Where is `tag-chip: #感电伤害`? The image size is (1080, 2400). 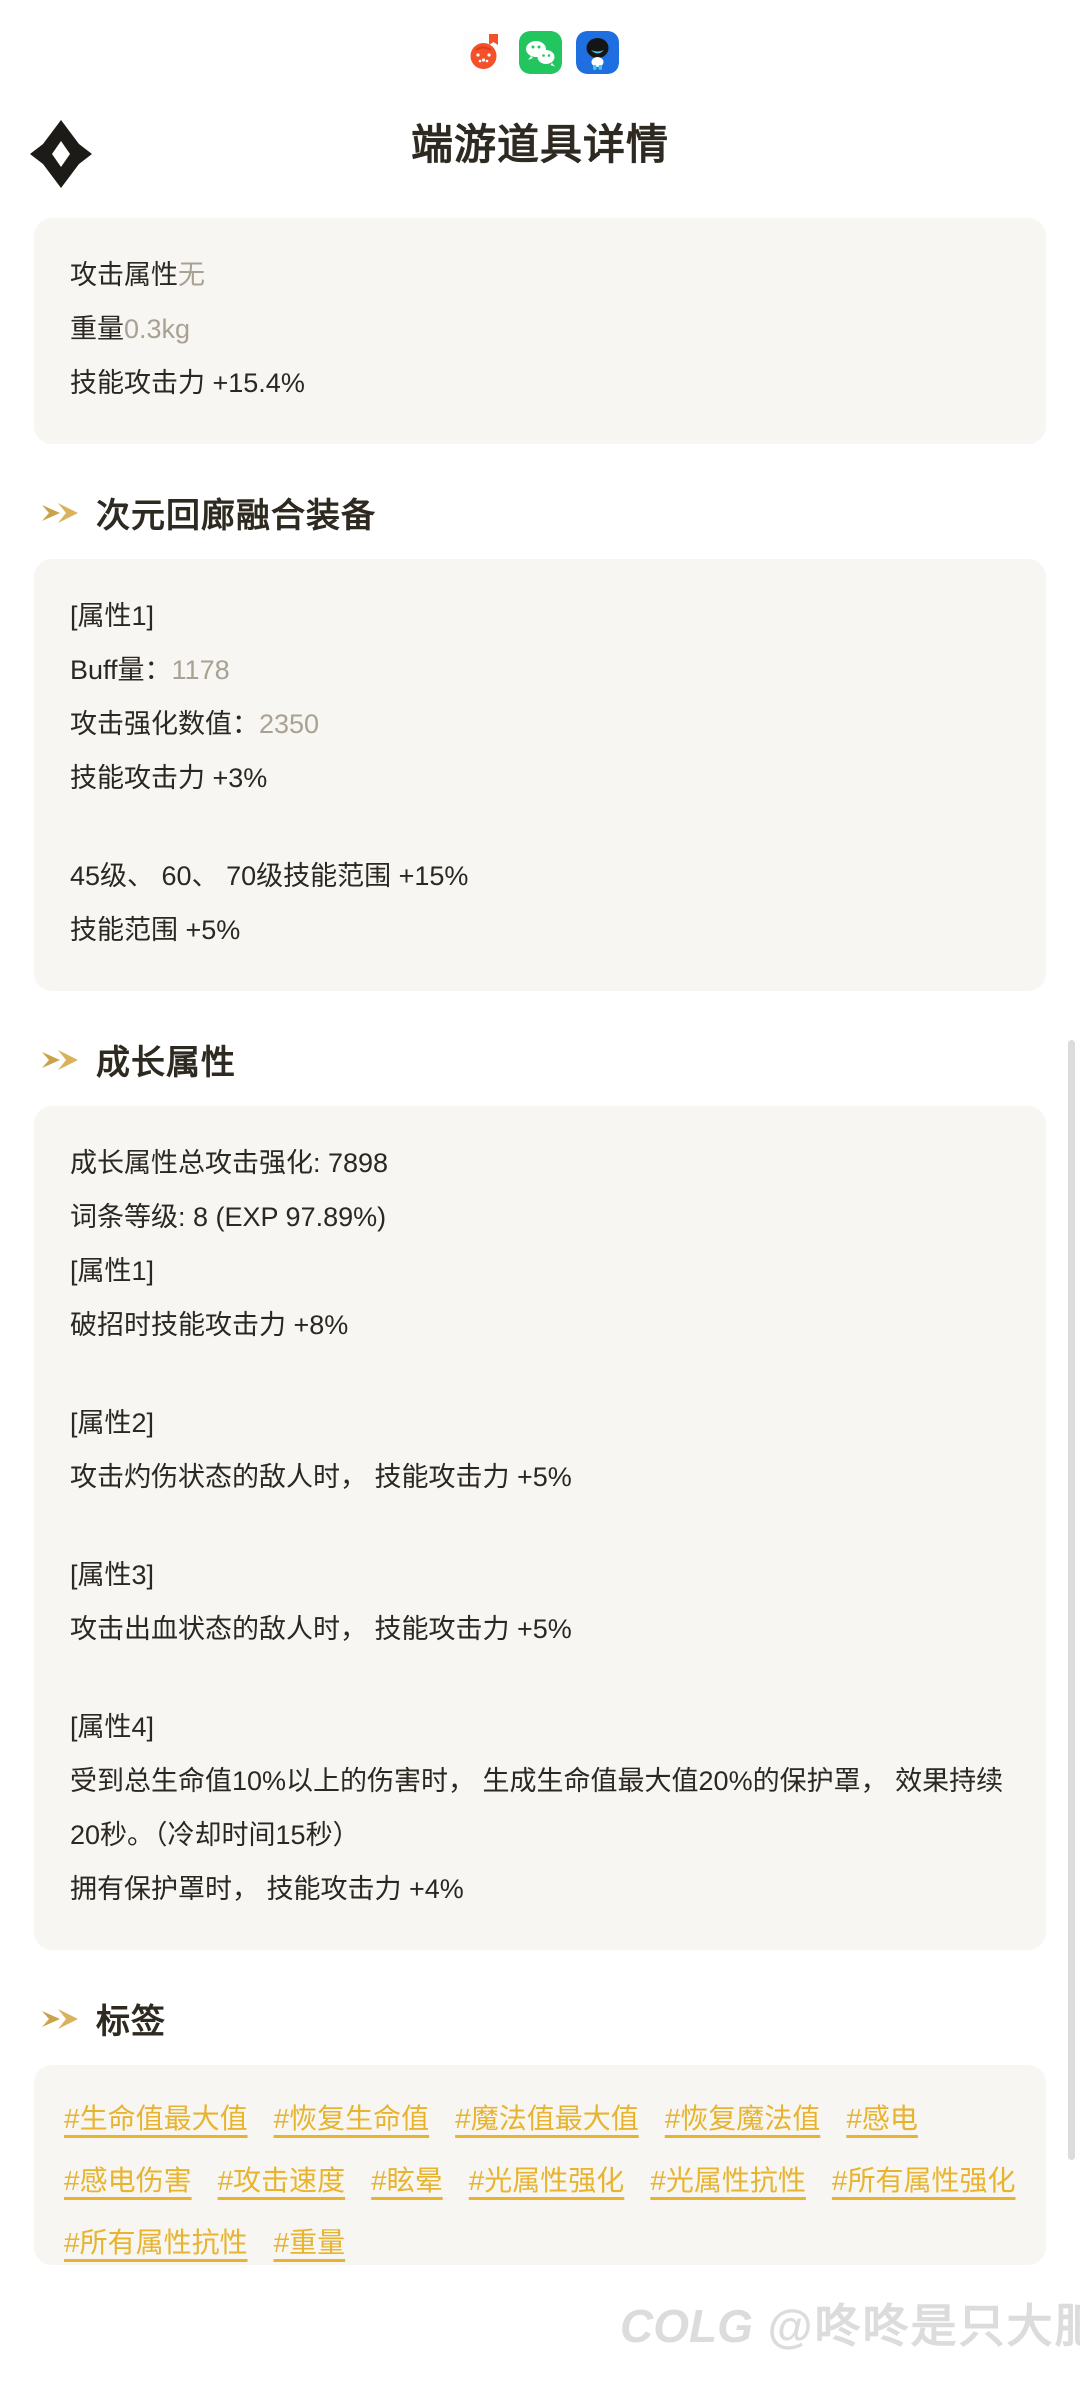 tag-chip: #感电伤害 is located at coordinates (128, 2180).